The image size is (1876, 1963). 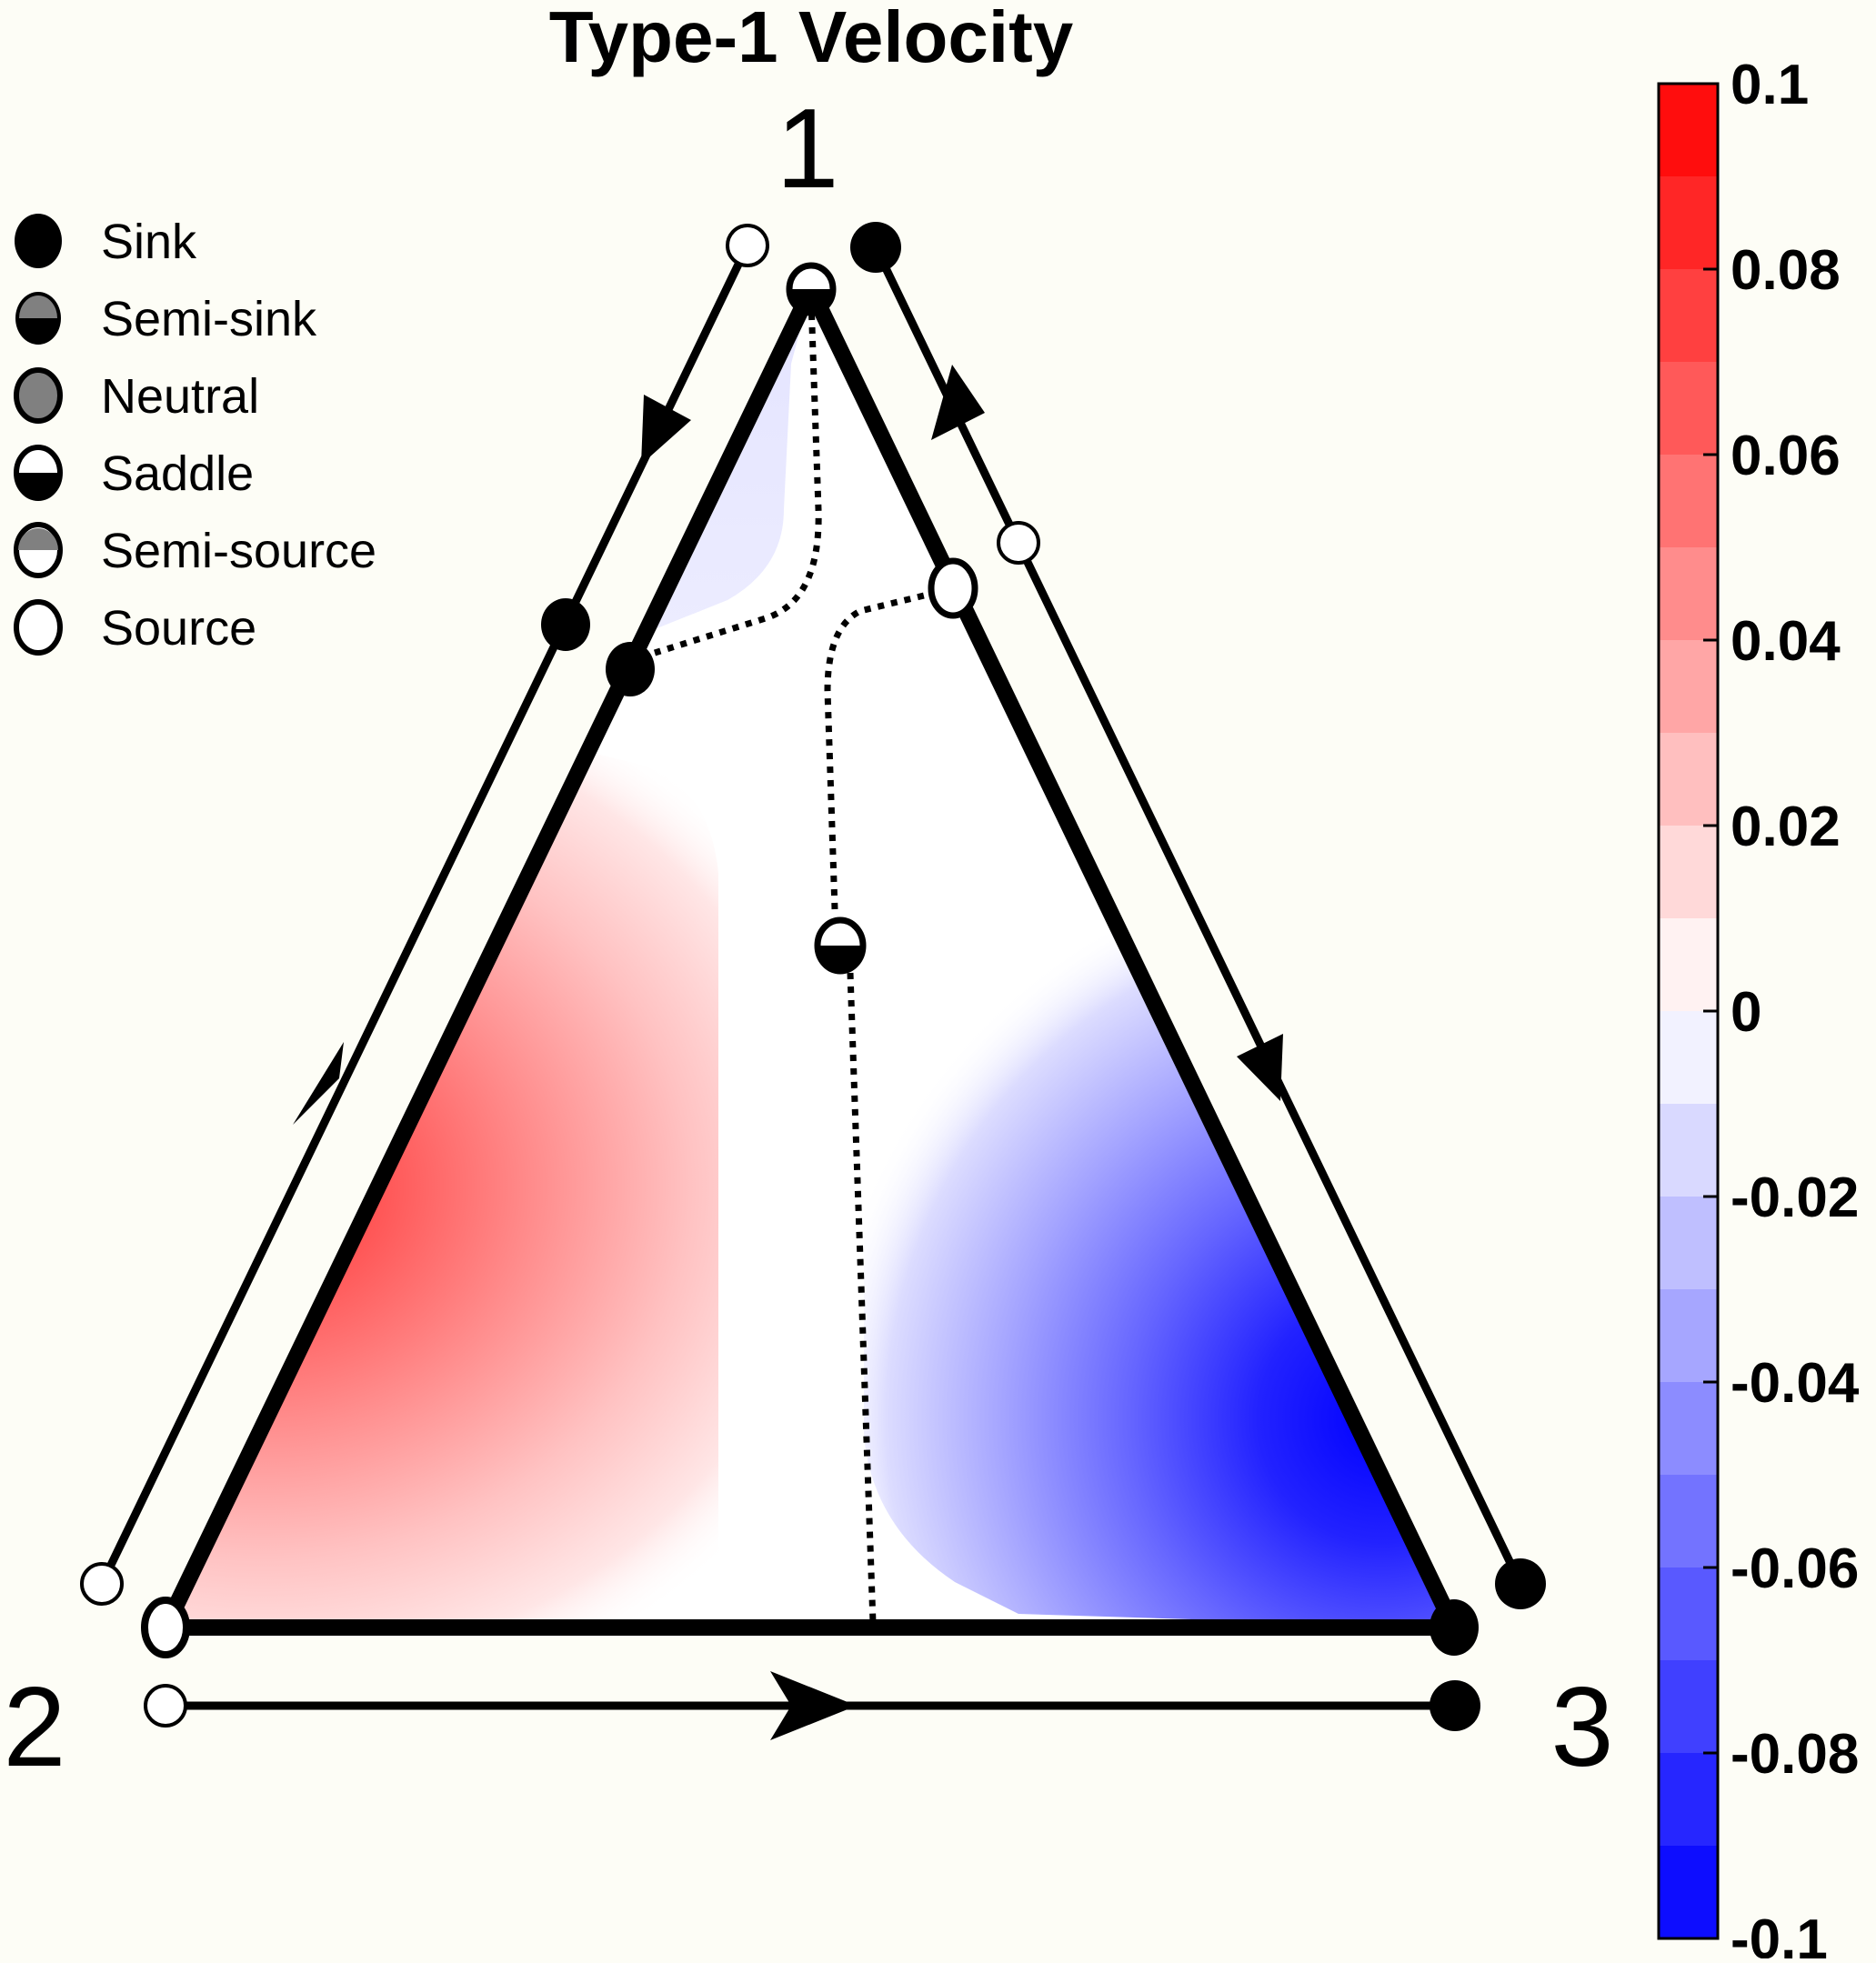 I want to click on sink-edge13-bottom, so click(x=1520, y=1583).